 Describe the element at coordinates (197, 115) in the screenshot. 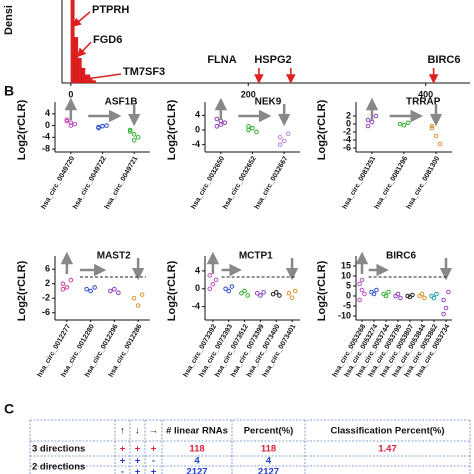

I see `y-tick-label: 4` at that location.